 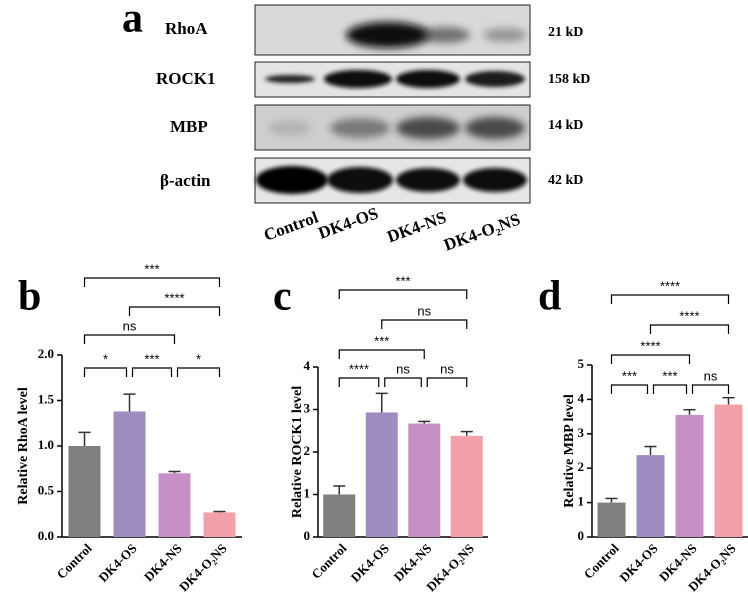 What do you see at coordinates (46, 535) in the screenshot?
I see `y-tick-label: 0.0` at bounding box center [46, 535].